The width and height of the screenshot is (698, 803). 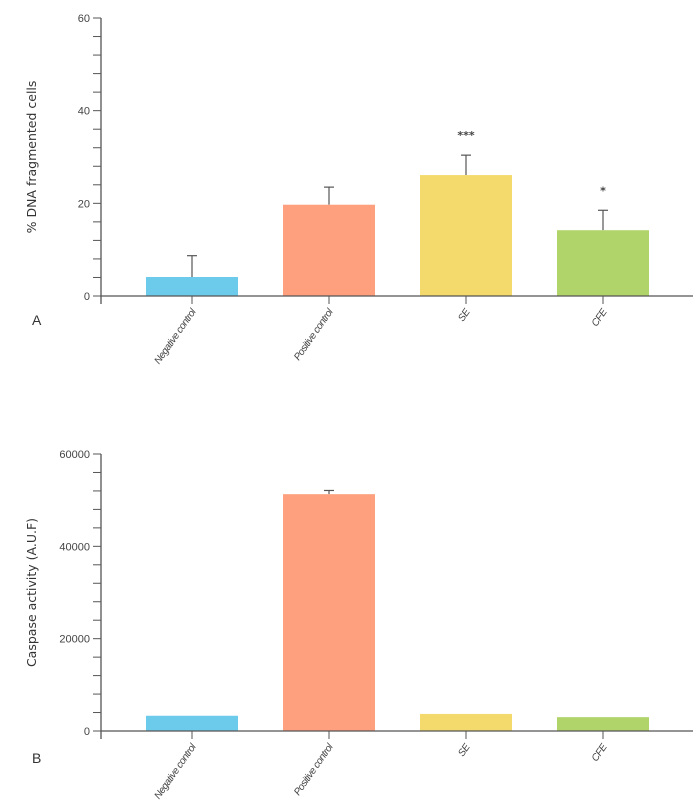 I want to click on panel-label: B, so click(x=36, y=758).